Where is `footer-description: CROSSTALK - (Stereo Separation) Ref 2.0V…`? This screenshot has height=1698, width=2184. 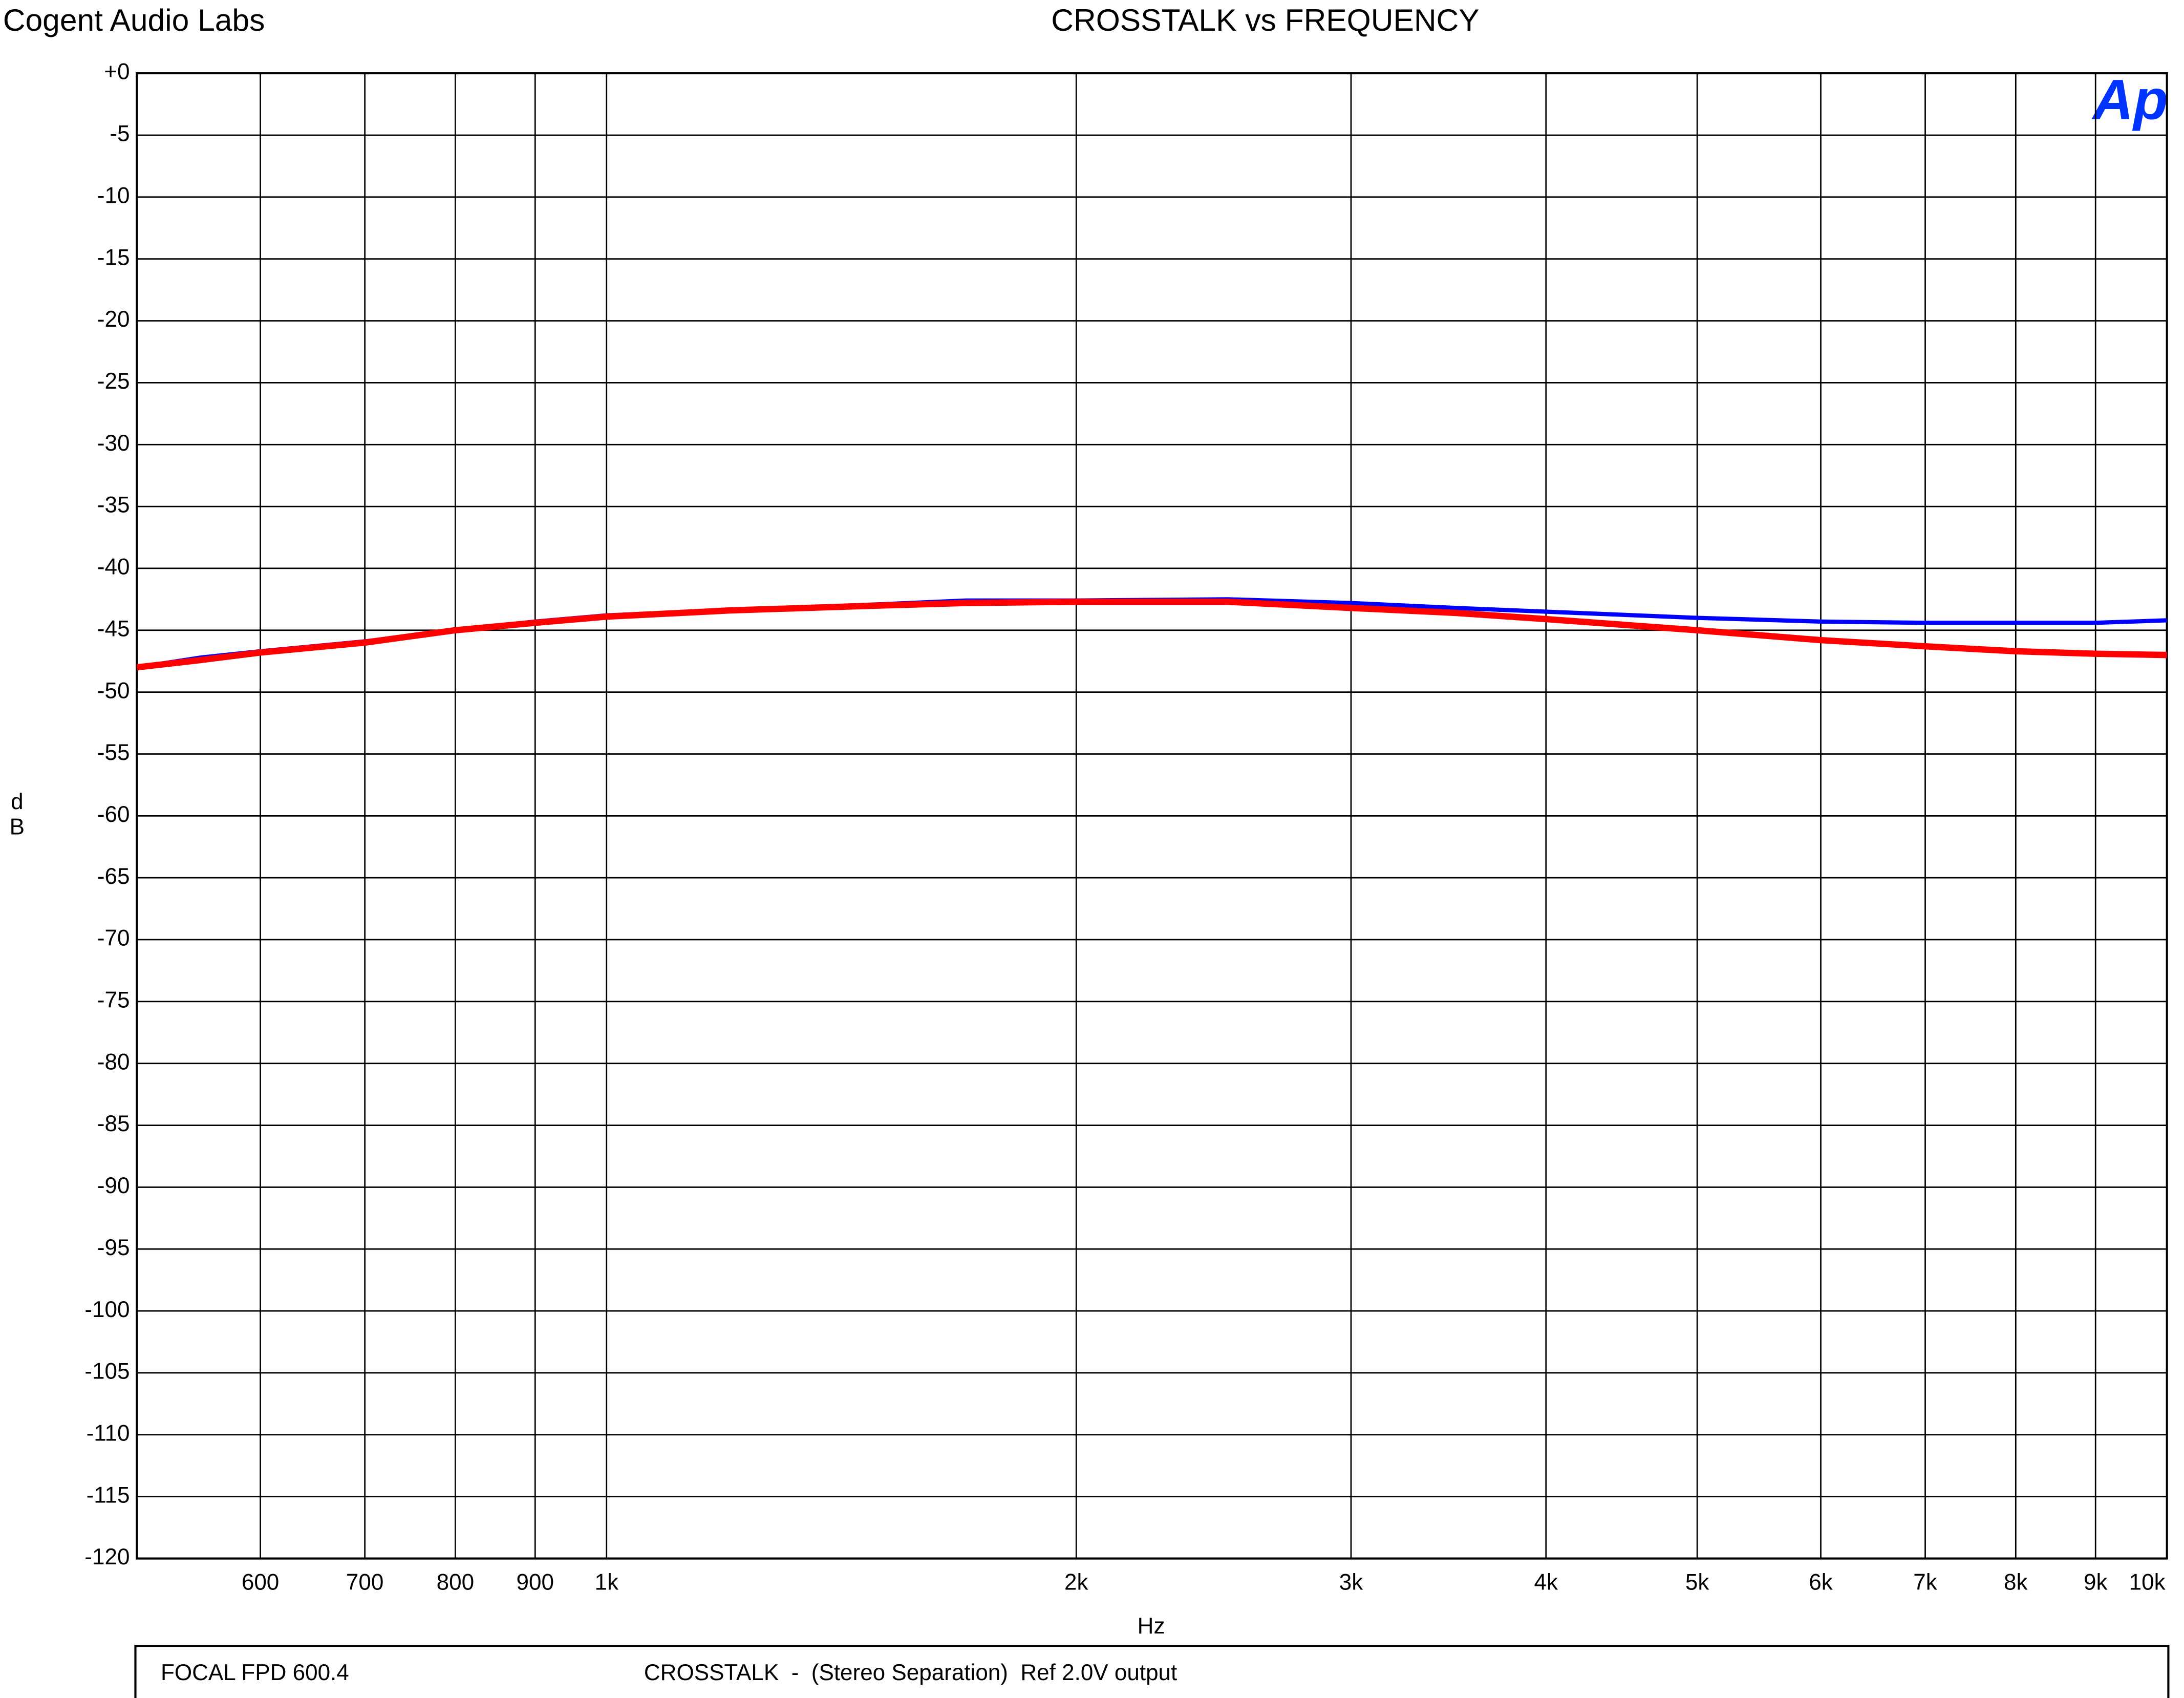
footer-description: CROSSTALK - (Stereo Separation) Ref 2.0V… is located at coordinates (910, 1672).